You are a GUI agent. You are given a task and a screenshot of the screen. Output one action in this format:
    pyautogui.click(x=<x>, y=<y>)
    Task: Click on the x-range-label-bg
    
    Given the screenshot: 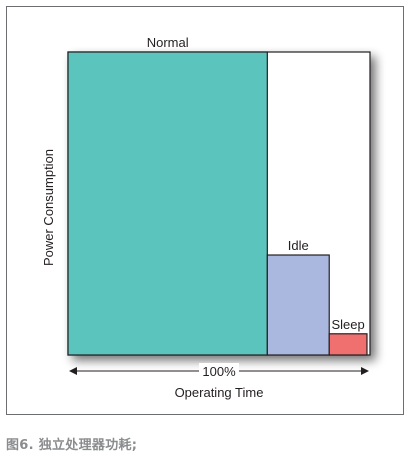 What is the action you would take?
    pyautogui.click(x=219, y=371)
    